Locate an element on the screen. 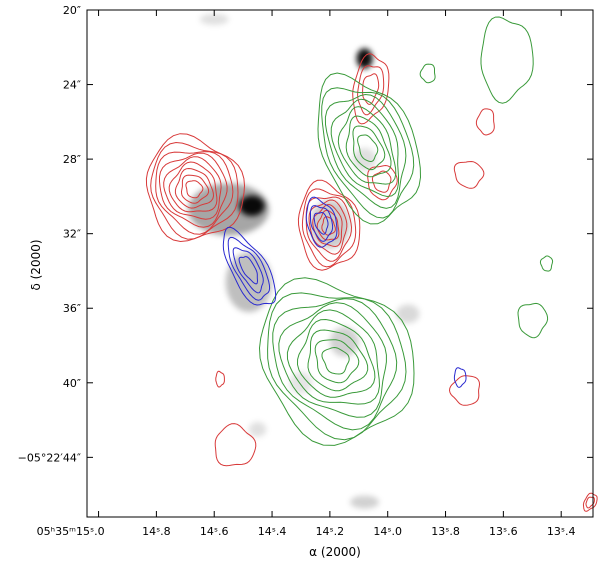 The image size is (600, 565). x-tick-label-8: 13ˢ.4 is located at coordinates (561, 531).